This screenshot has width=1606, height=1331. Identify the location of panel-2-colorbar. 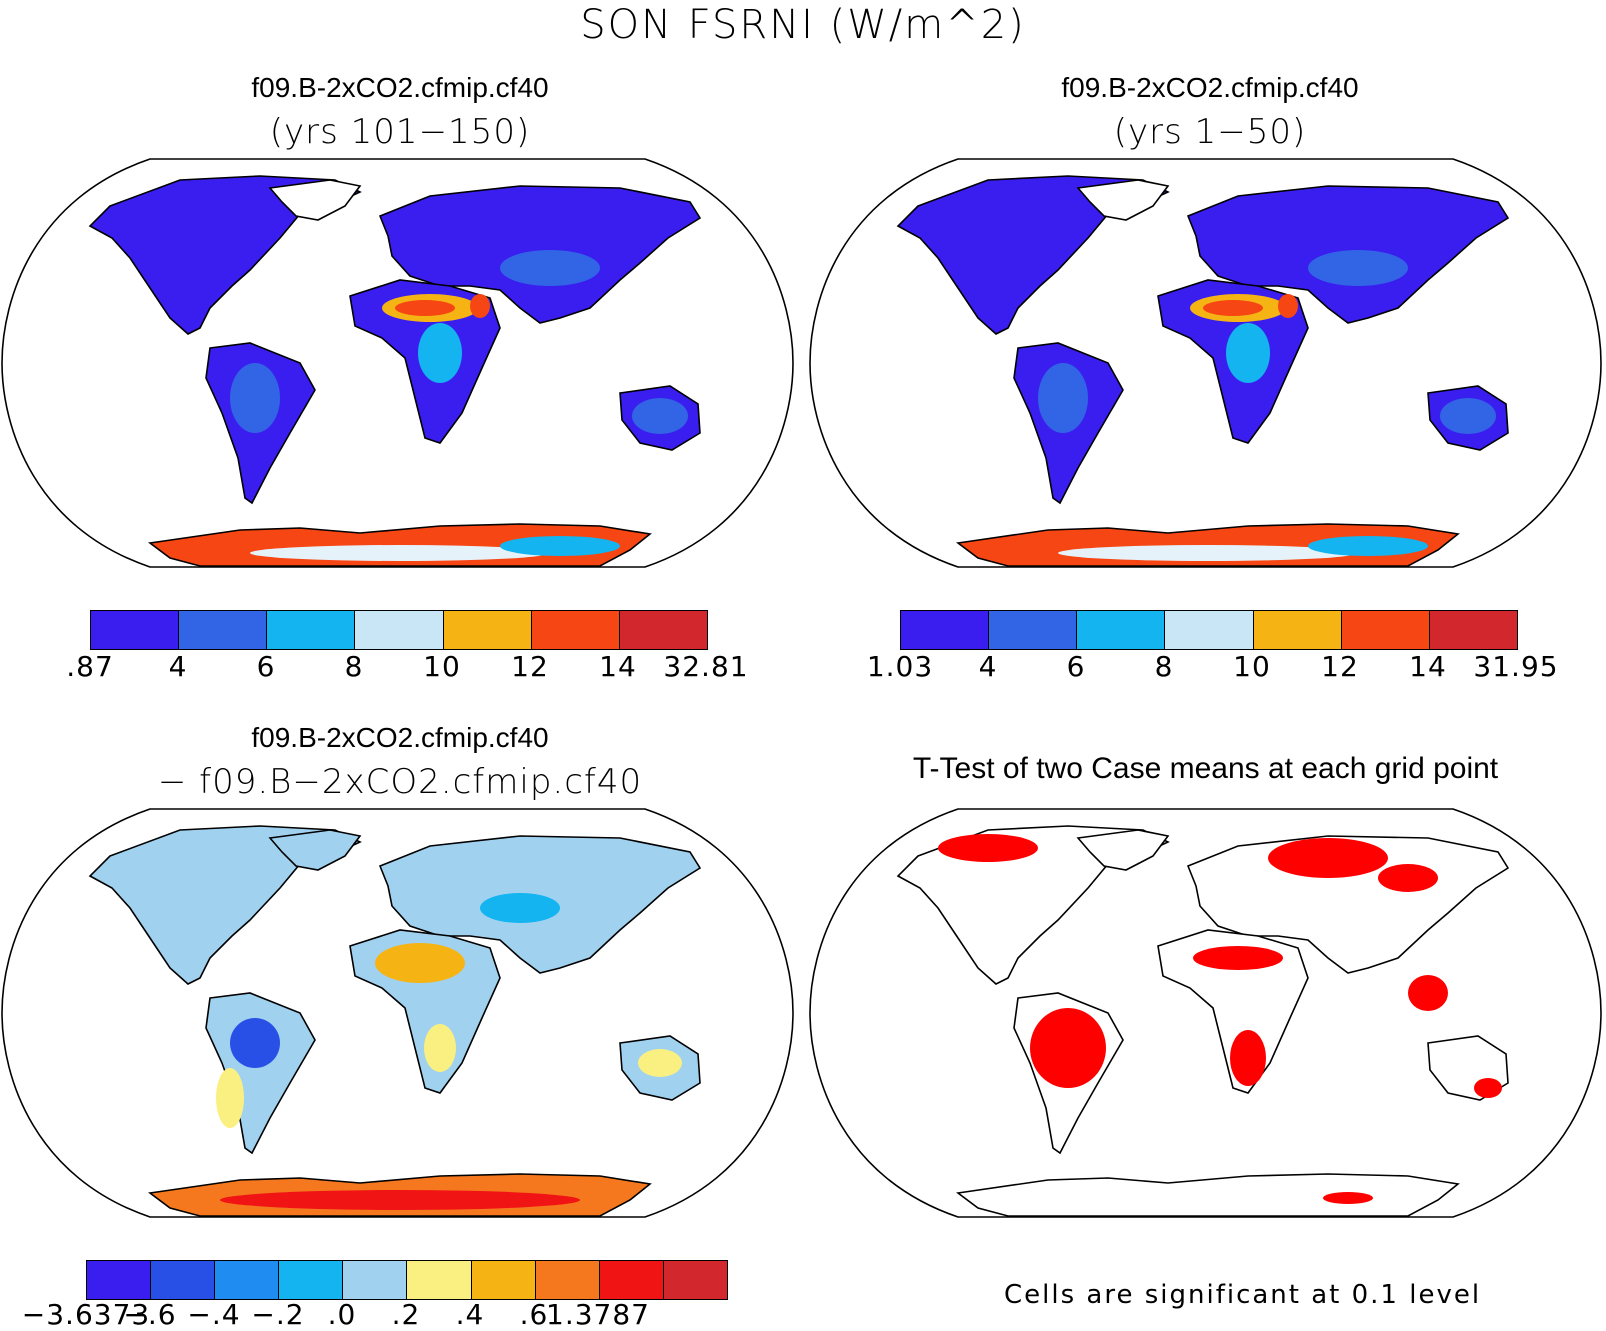
(1209, 630).